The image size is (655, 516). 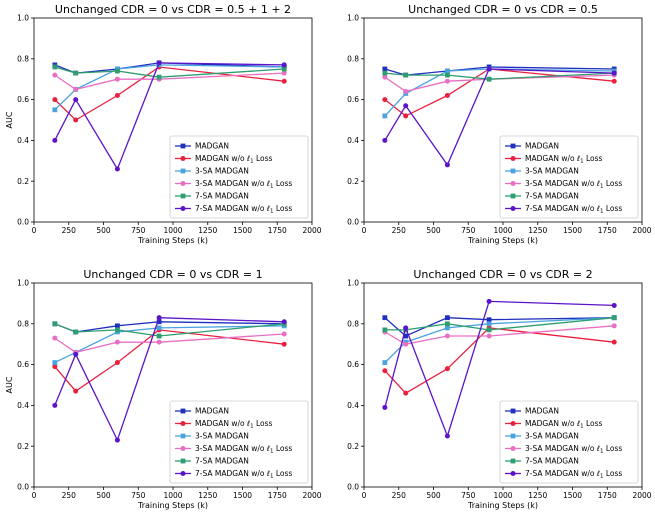 What do you see at coordinates (23, 140) in the screenshot?
I see `y-tick-label: 0.4` at bounding box center [23, 140].